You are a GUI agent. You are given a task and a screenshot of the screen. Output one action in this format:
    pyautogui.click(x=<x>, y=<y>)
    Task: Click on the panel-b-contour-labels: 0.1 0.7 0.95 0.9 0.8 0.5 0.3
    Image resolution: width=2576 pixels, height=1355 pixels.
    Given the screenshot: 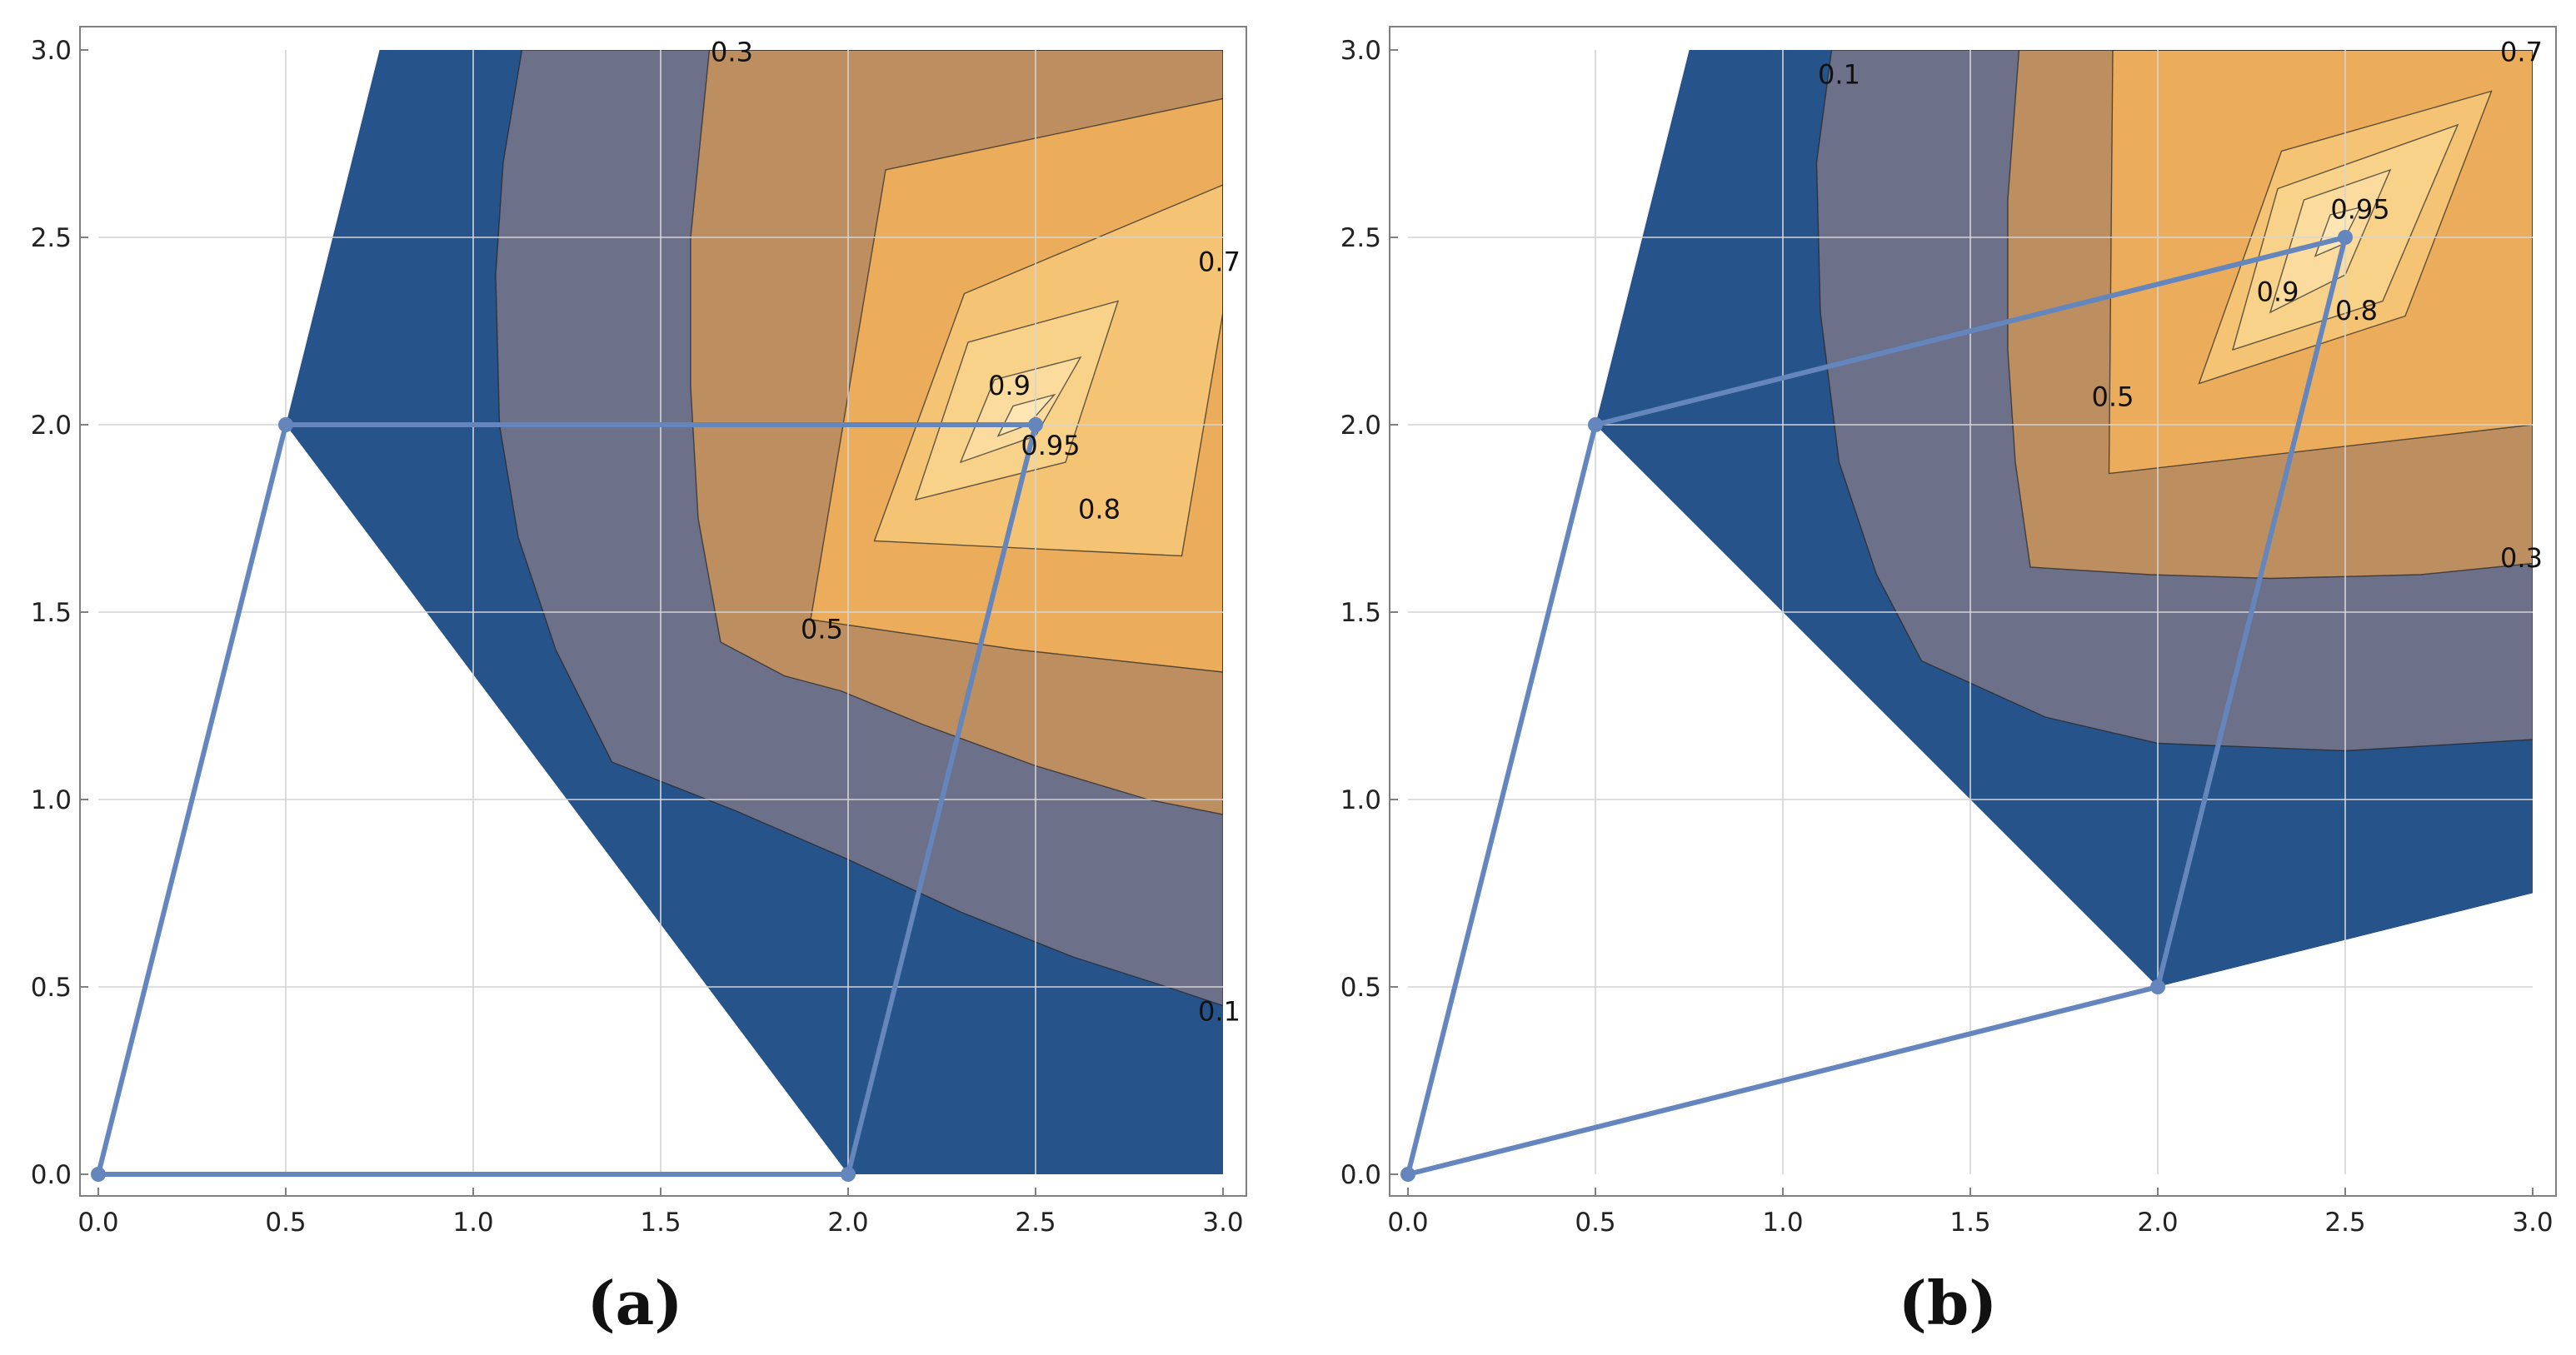 What is the action you would take?
    pyautogui.click(x=2180, y=306)
    